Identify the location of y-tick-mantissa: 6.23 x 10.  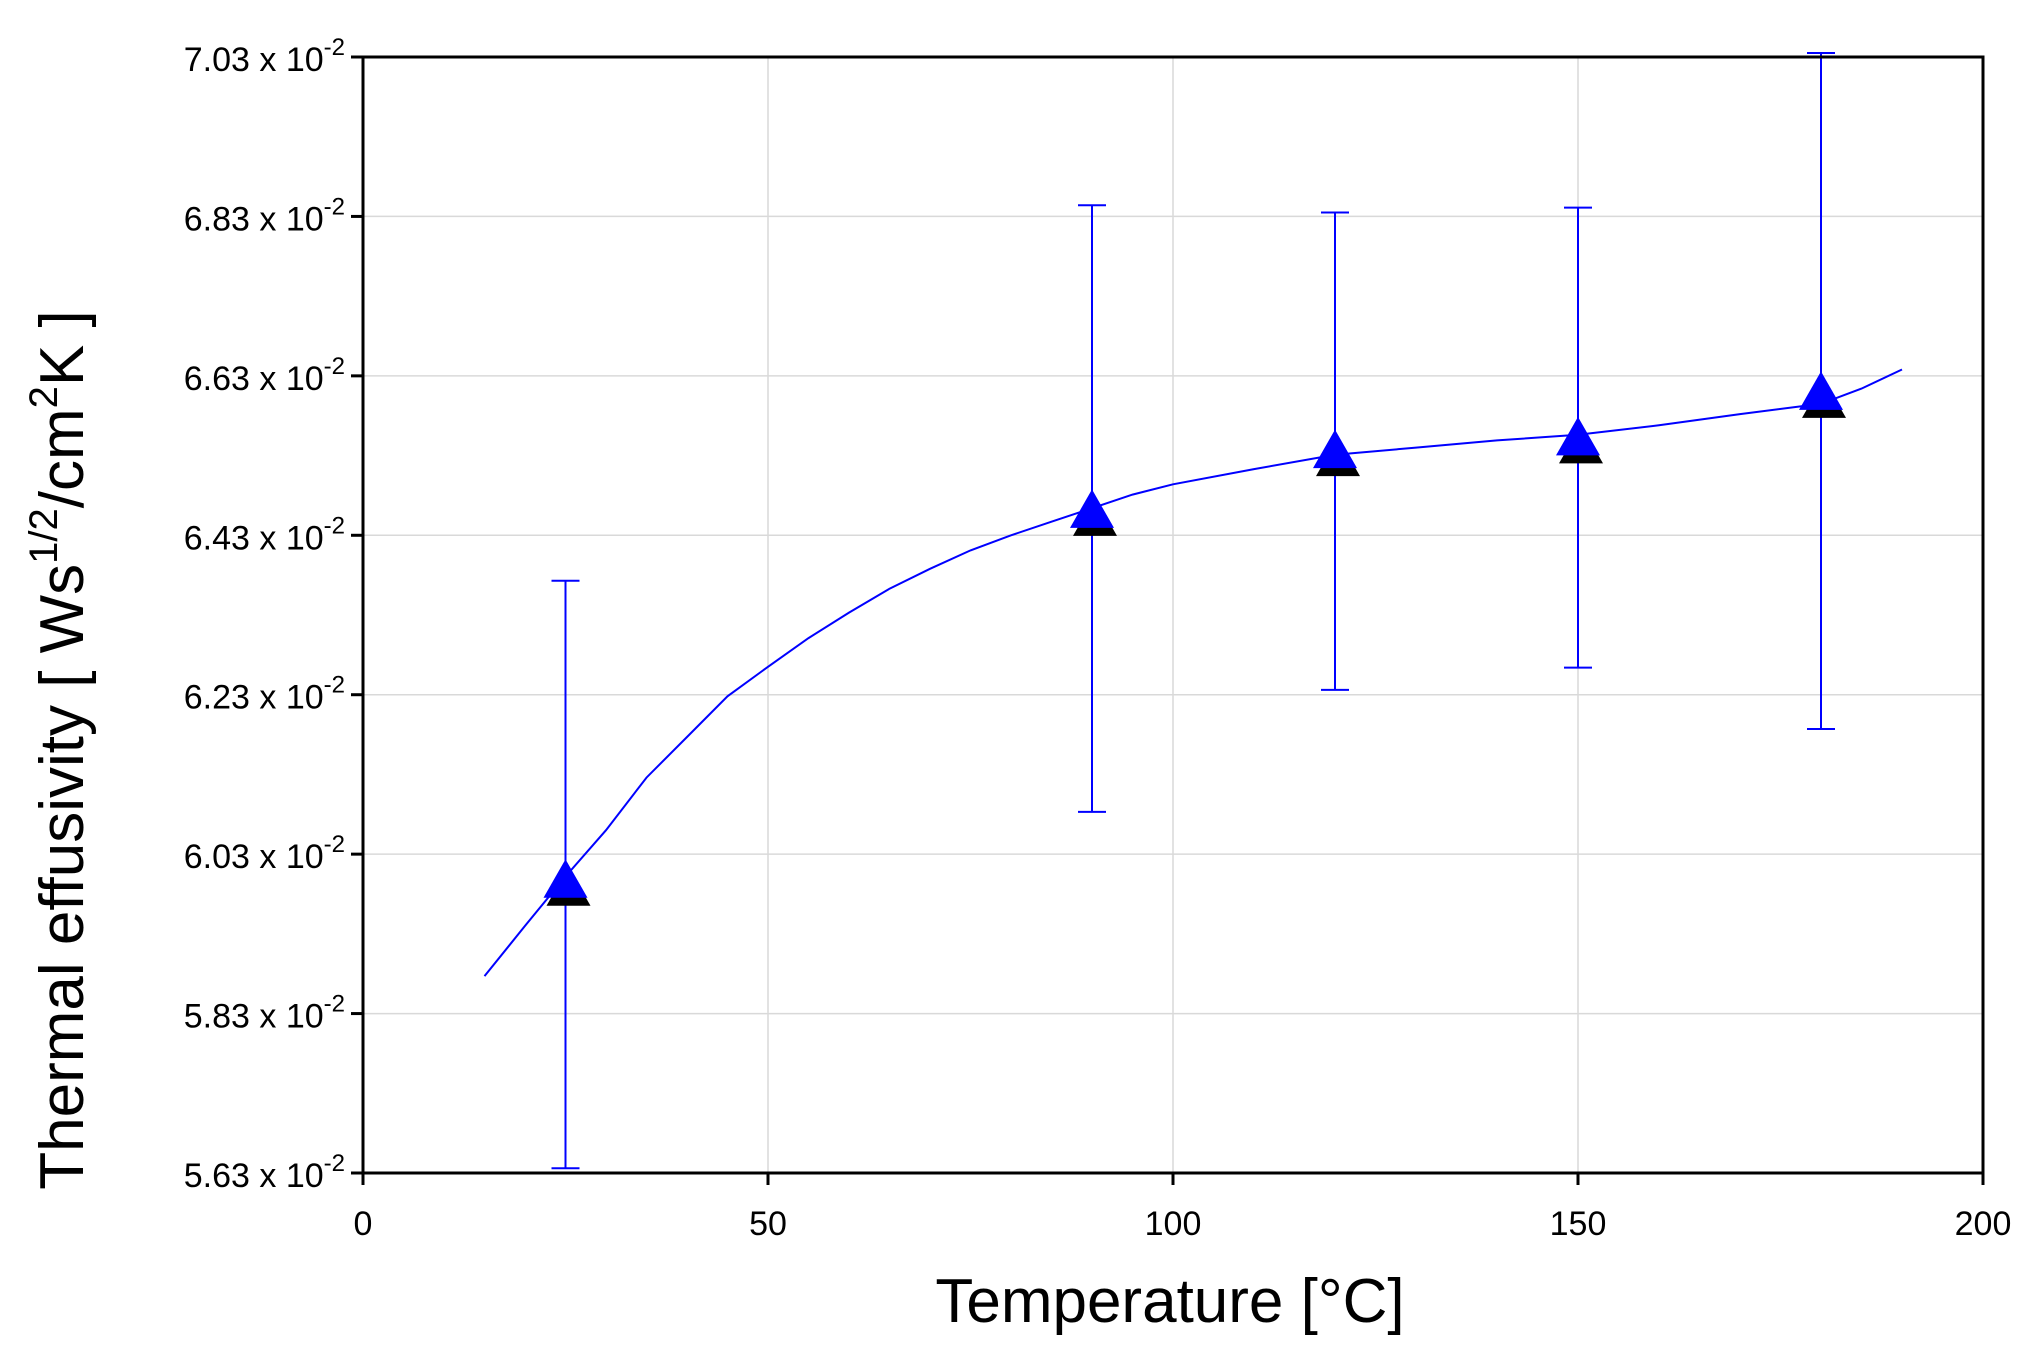
(254, 698).